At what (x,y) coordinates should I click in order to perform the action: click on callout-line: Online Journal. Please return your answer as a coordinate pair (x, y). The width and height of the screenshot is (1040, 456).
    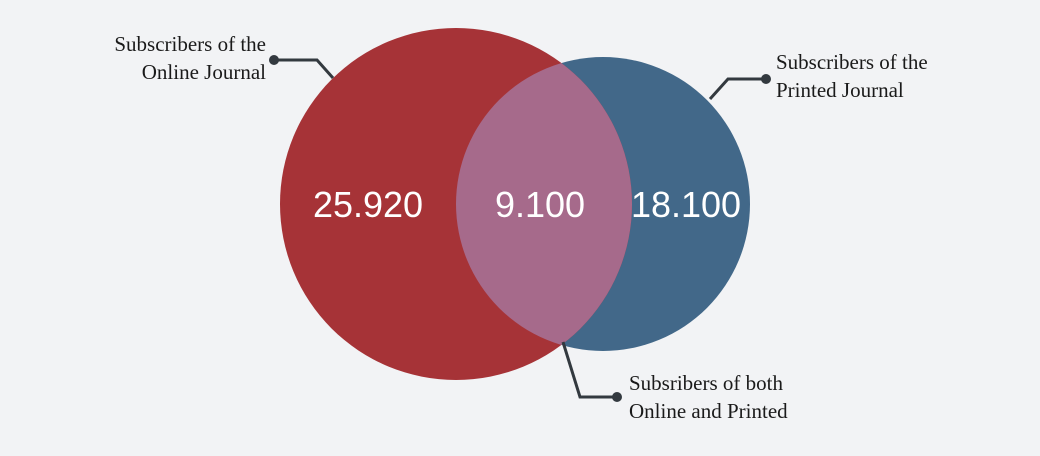
    Looking at the image, I should click on (203, 72).